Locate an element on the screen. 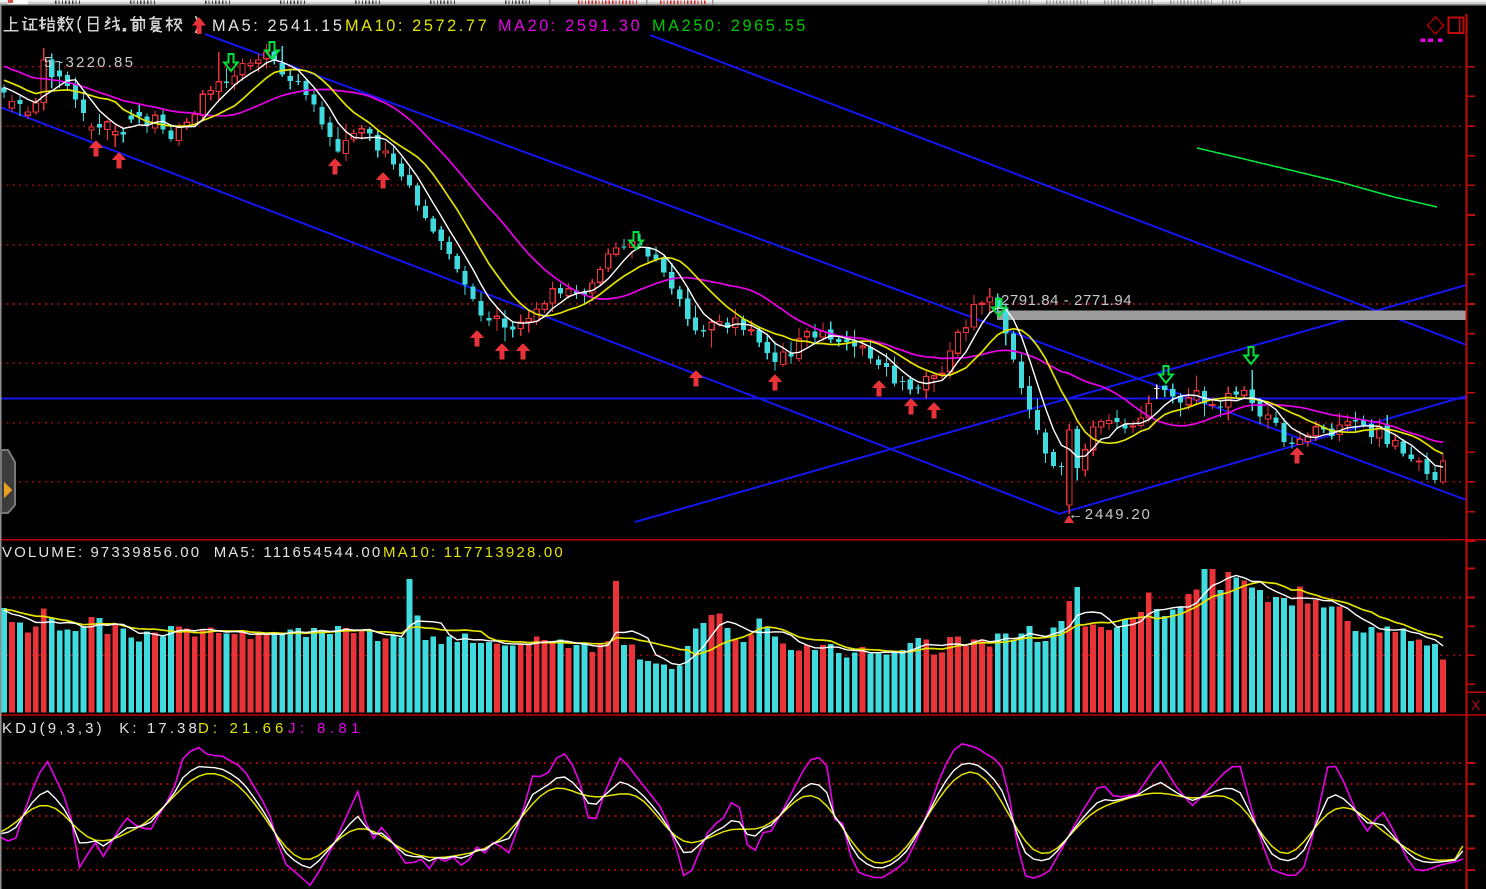 This screenshot has height=889, width=1486. svg-text: MA10: 2572.77 is located at coordinates (417, 26).